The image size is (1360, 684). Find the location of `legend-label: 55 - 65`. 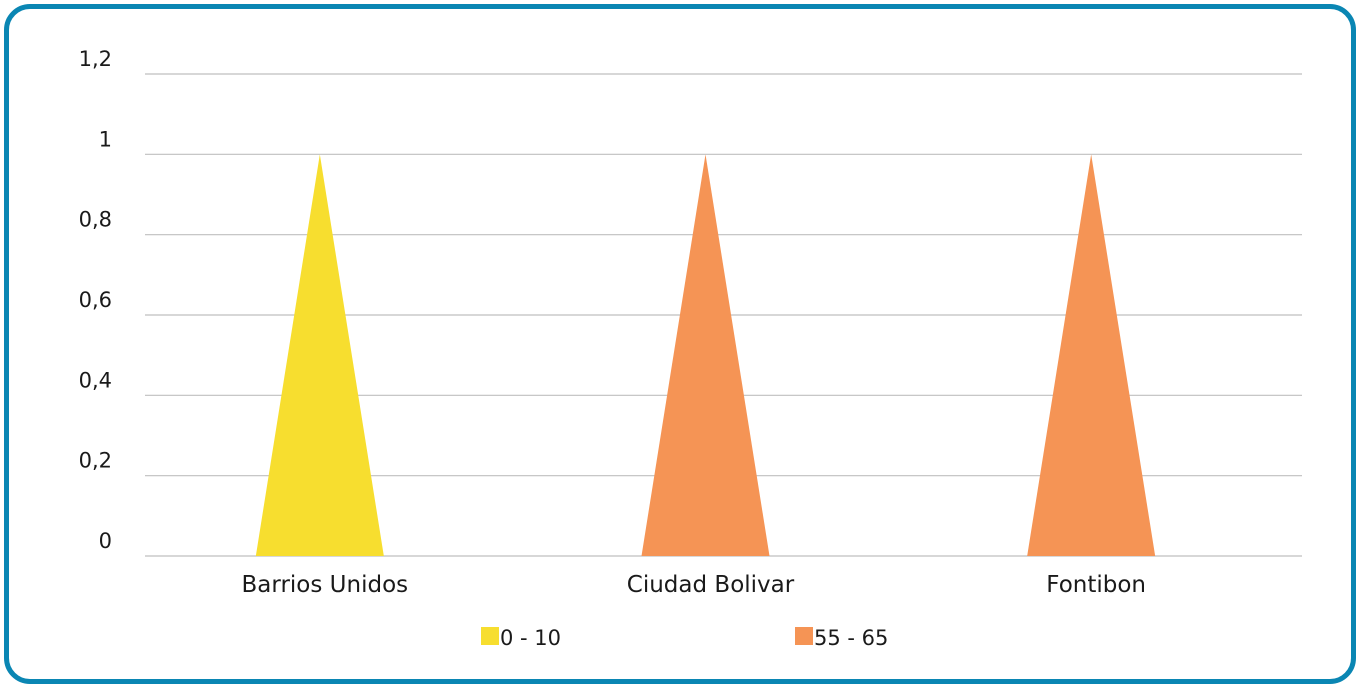

legend-label: 55 - 65 is located at coordinates (851, 638).